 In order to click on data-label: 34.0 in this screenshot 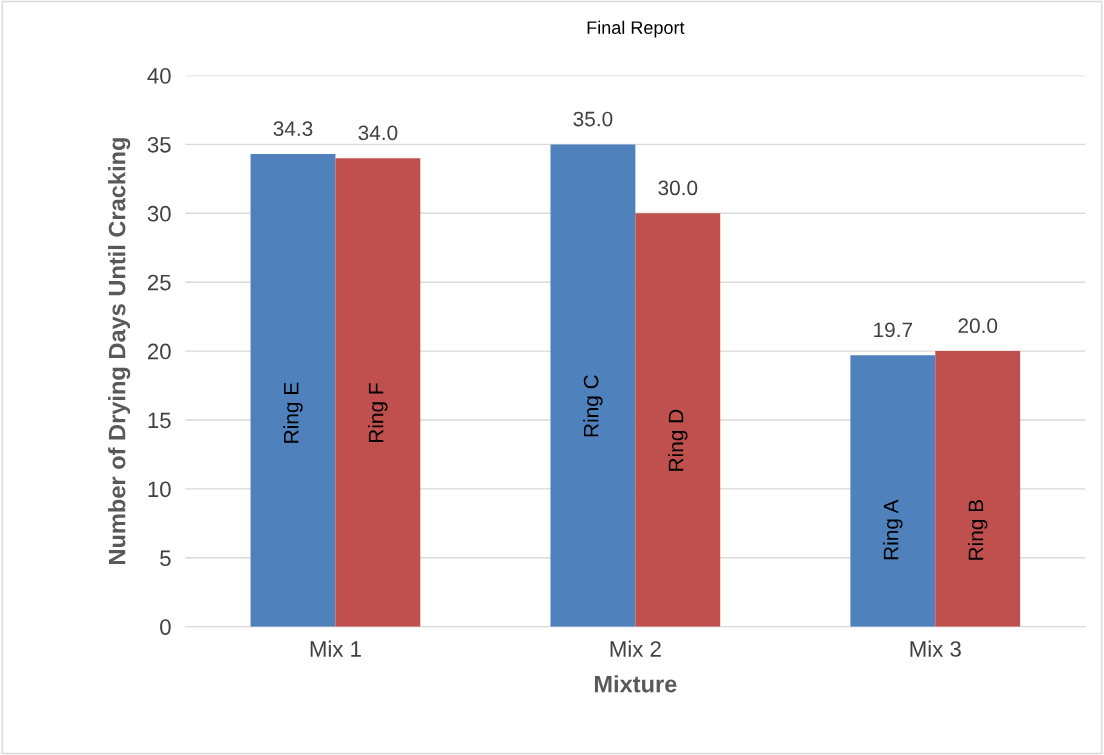, I will do `click(378, 133)`.